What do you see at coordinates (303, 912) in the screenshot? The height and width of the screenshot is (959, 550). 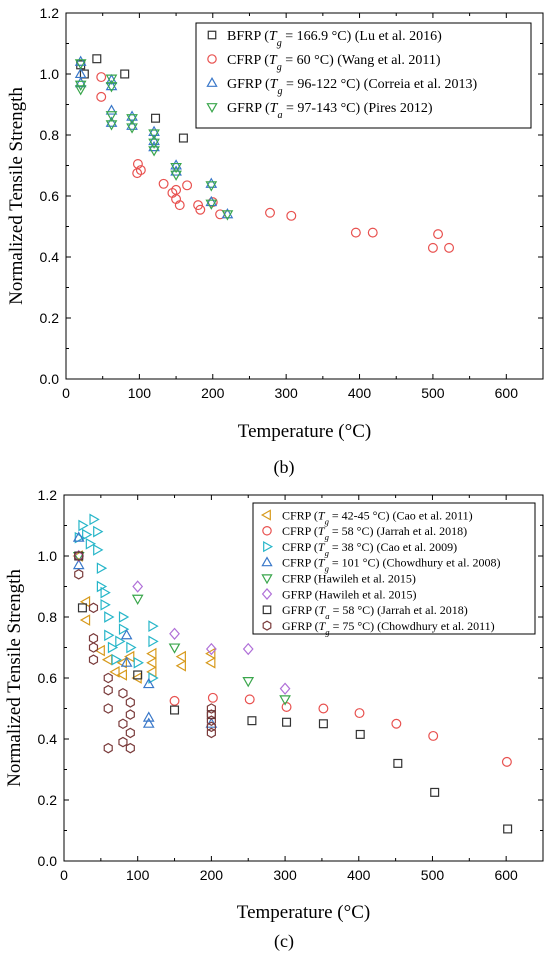 I see `x-axis-title: Temperature (°C)` at bounding box center [303, 912].